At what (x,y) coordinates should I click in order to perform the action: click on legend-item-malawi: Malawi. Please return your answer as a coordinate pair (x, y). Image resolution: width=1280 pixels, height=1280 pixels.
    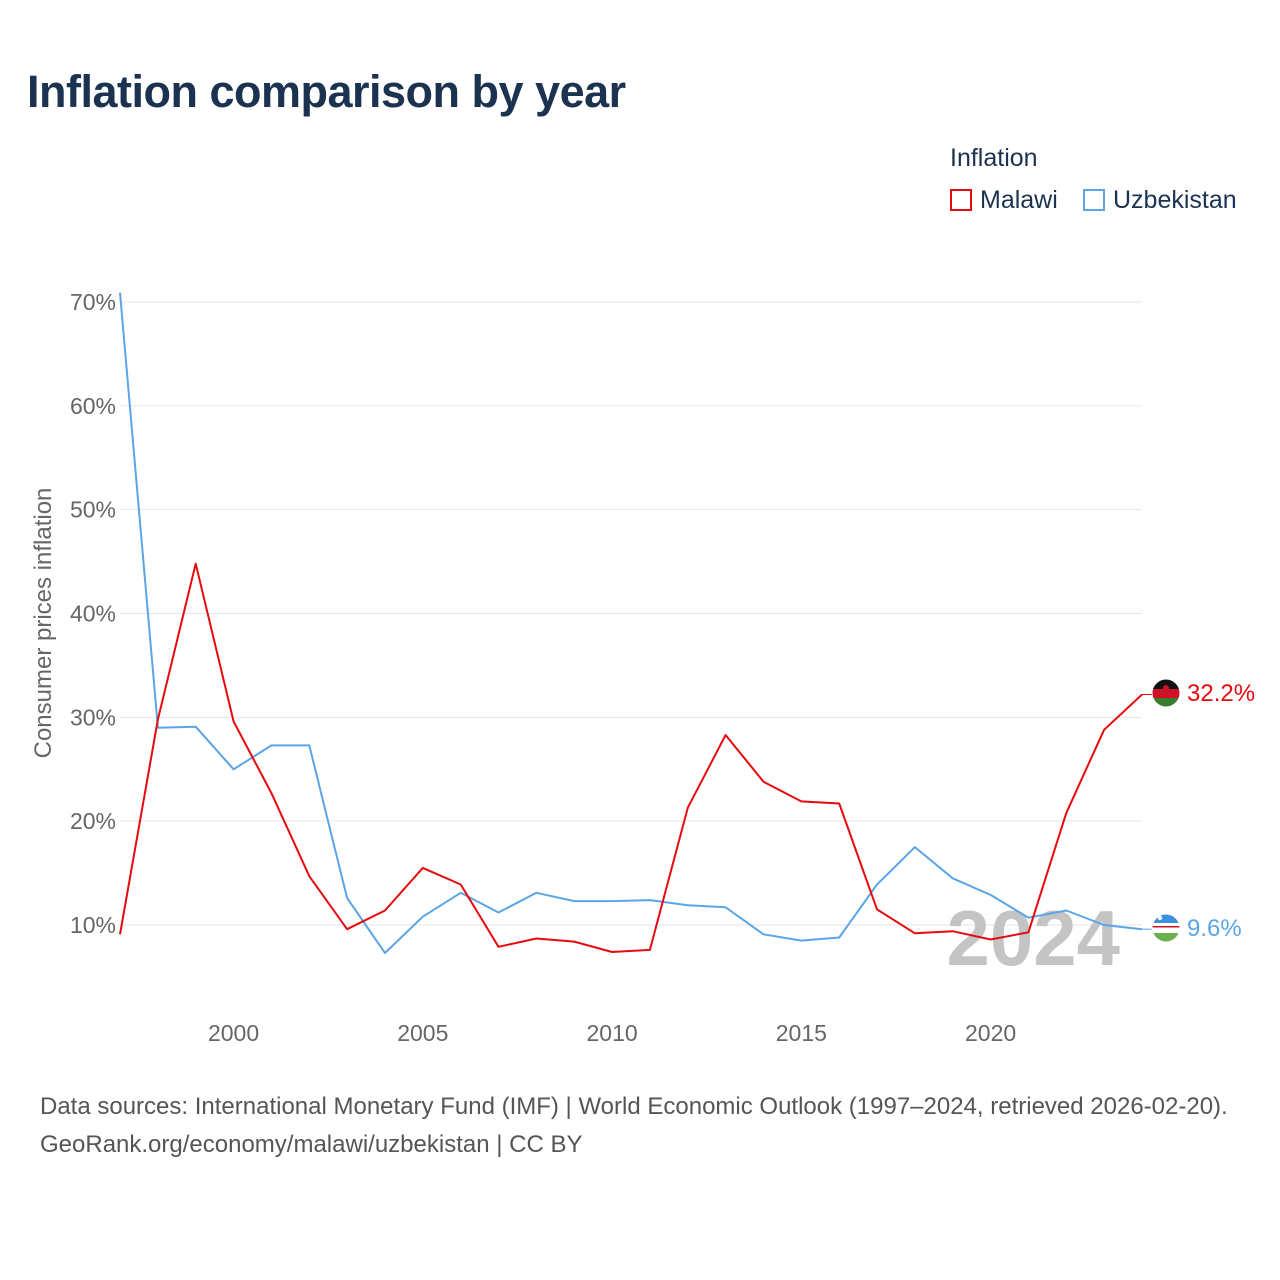
    Looking at the image, I should click on (1004, 200).